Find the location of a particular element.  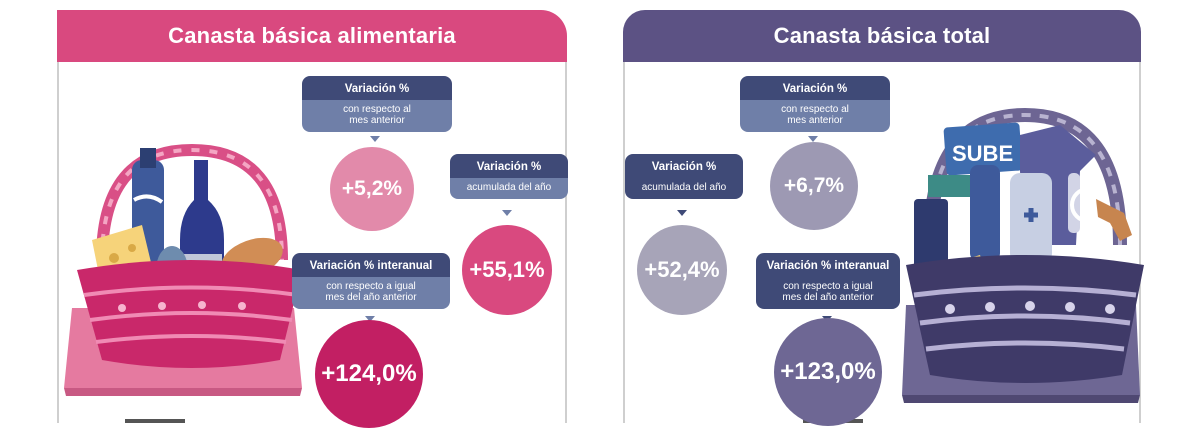

panel-title-total: Canasta básica total is located at coordinates (882, 36).